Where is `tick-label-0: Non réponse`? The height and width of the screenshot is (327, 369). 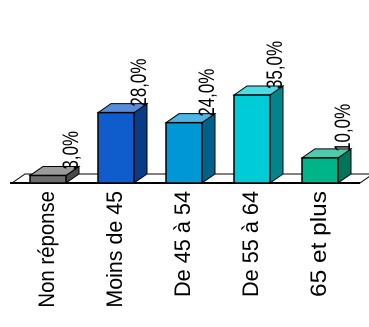 tick-label-0: Non réponse is located at coordinates (46, 249).